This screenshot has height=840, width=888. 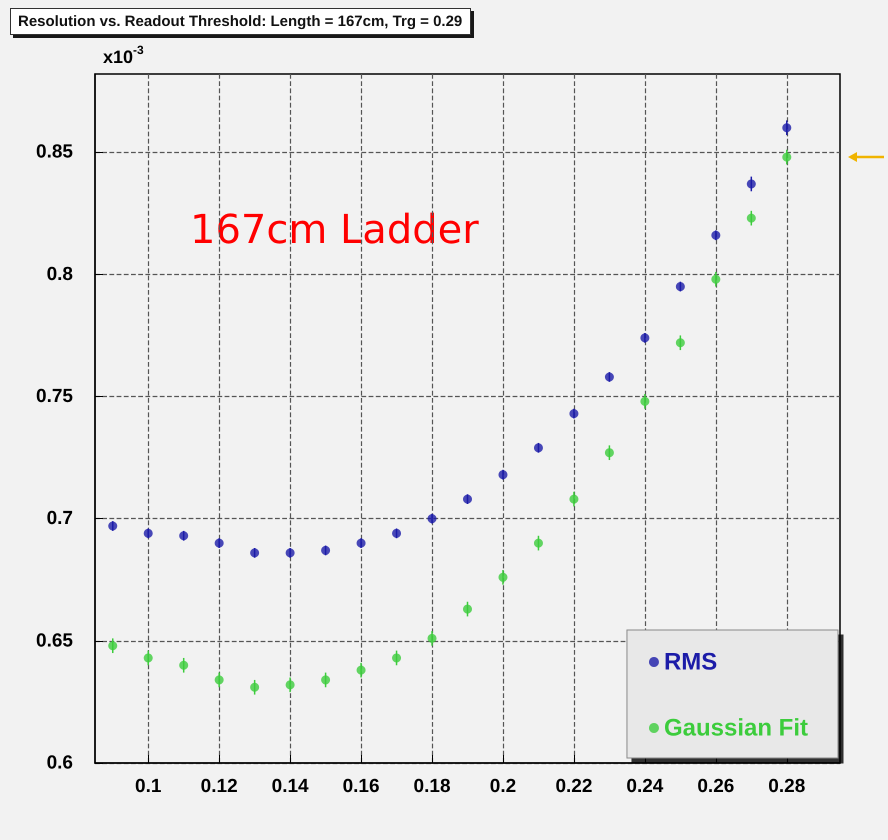 What do you see at coordinates (59, 274) in the screenshot?
I see `y-tick-label: 0.8` at bounding box center [59, 274].